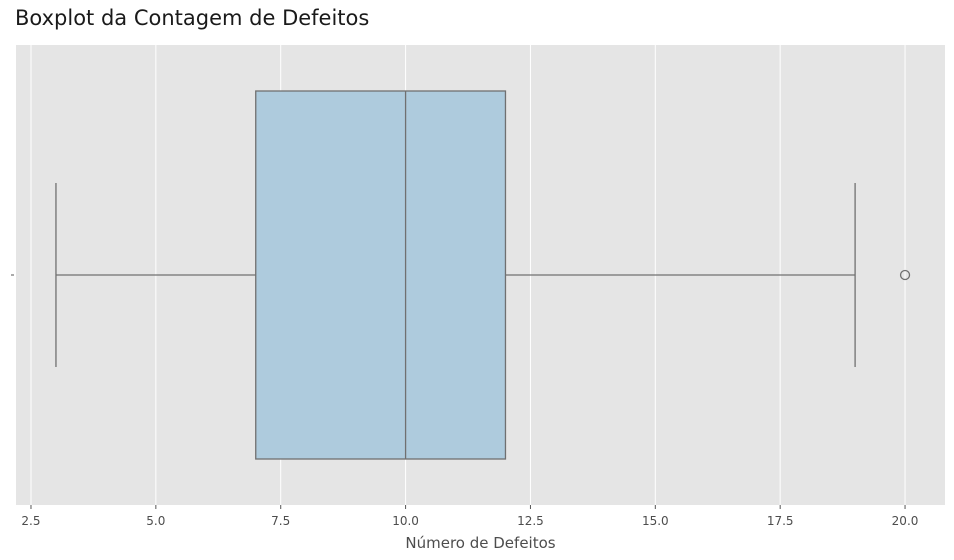 This screenshot has width=954, height=560. I want to click on x-tick-label: 20.0, so click(905, 521).